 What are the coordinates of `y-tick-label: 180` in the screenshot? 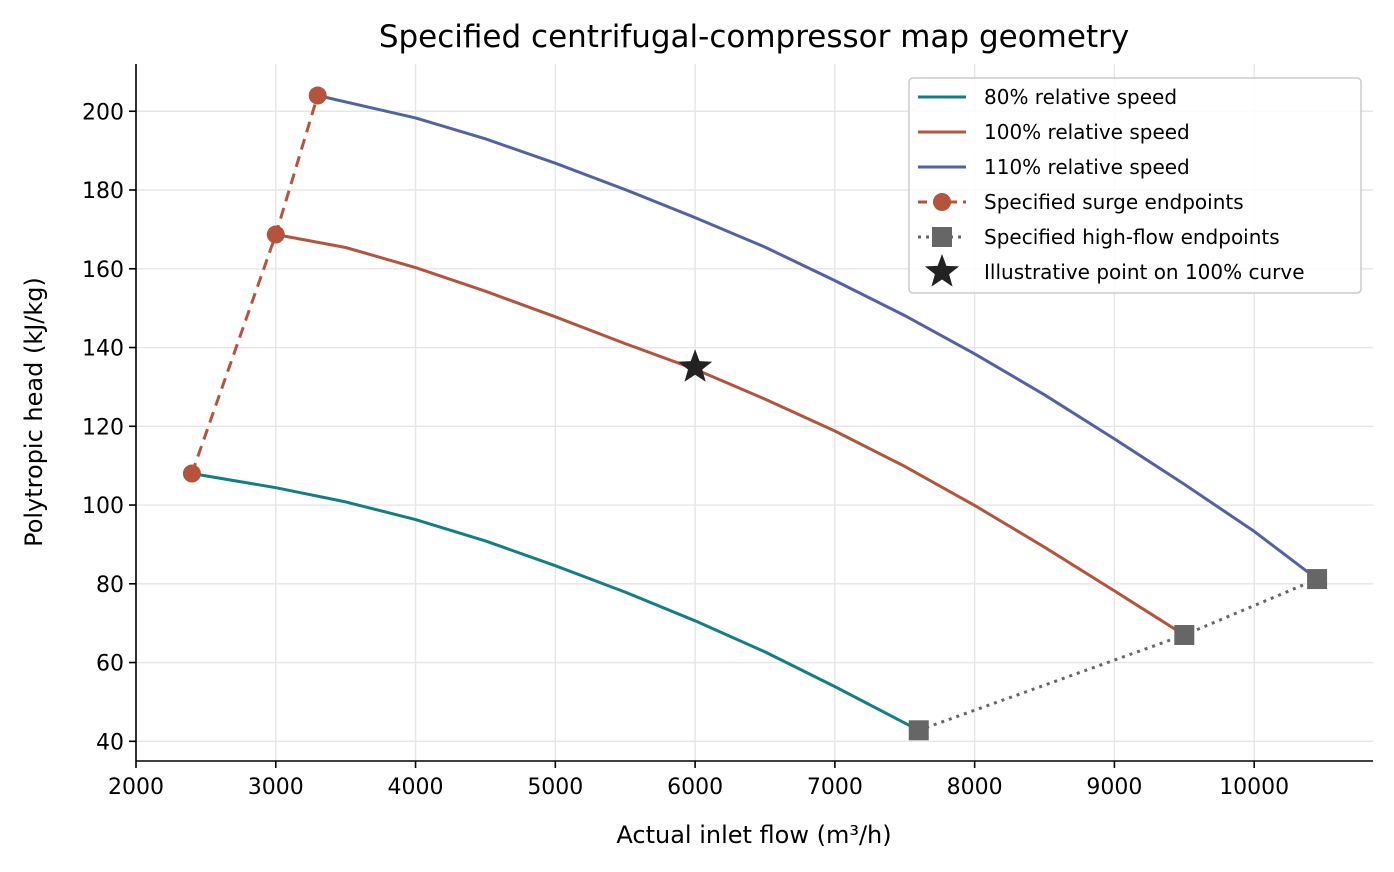 It's located at (103, 191).